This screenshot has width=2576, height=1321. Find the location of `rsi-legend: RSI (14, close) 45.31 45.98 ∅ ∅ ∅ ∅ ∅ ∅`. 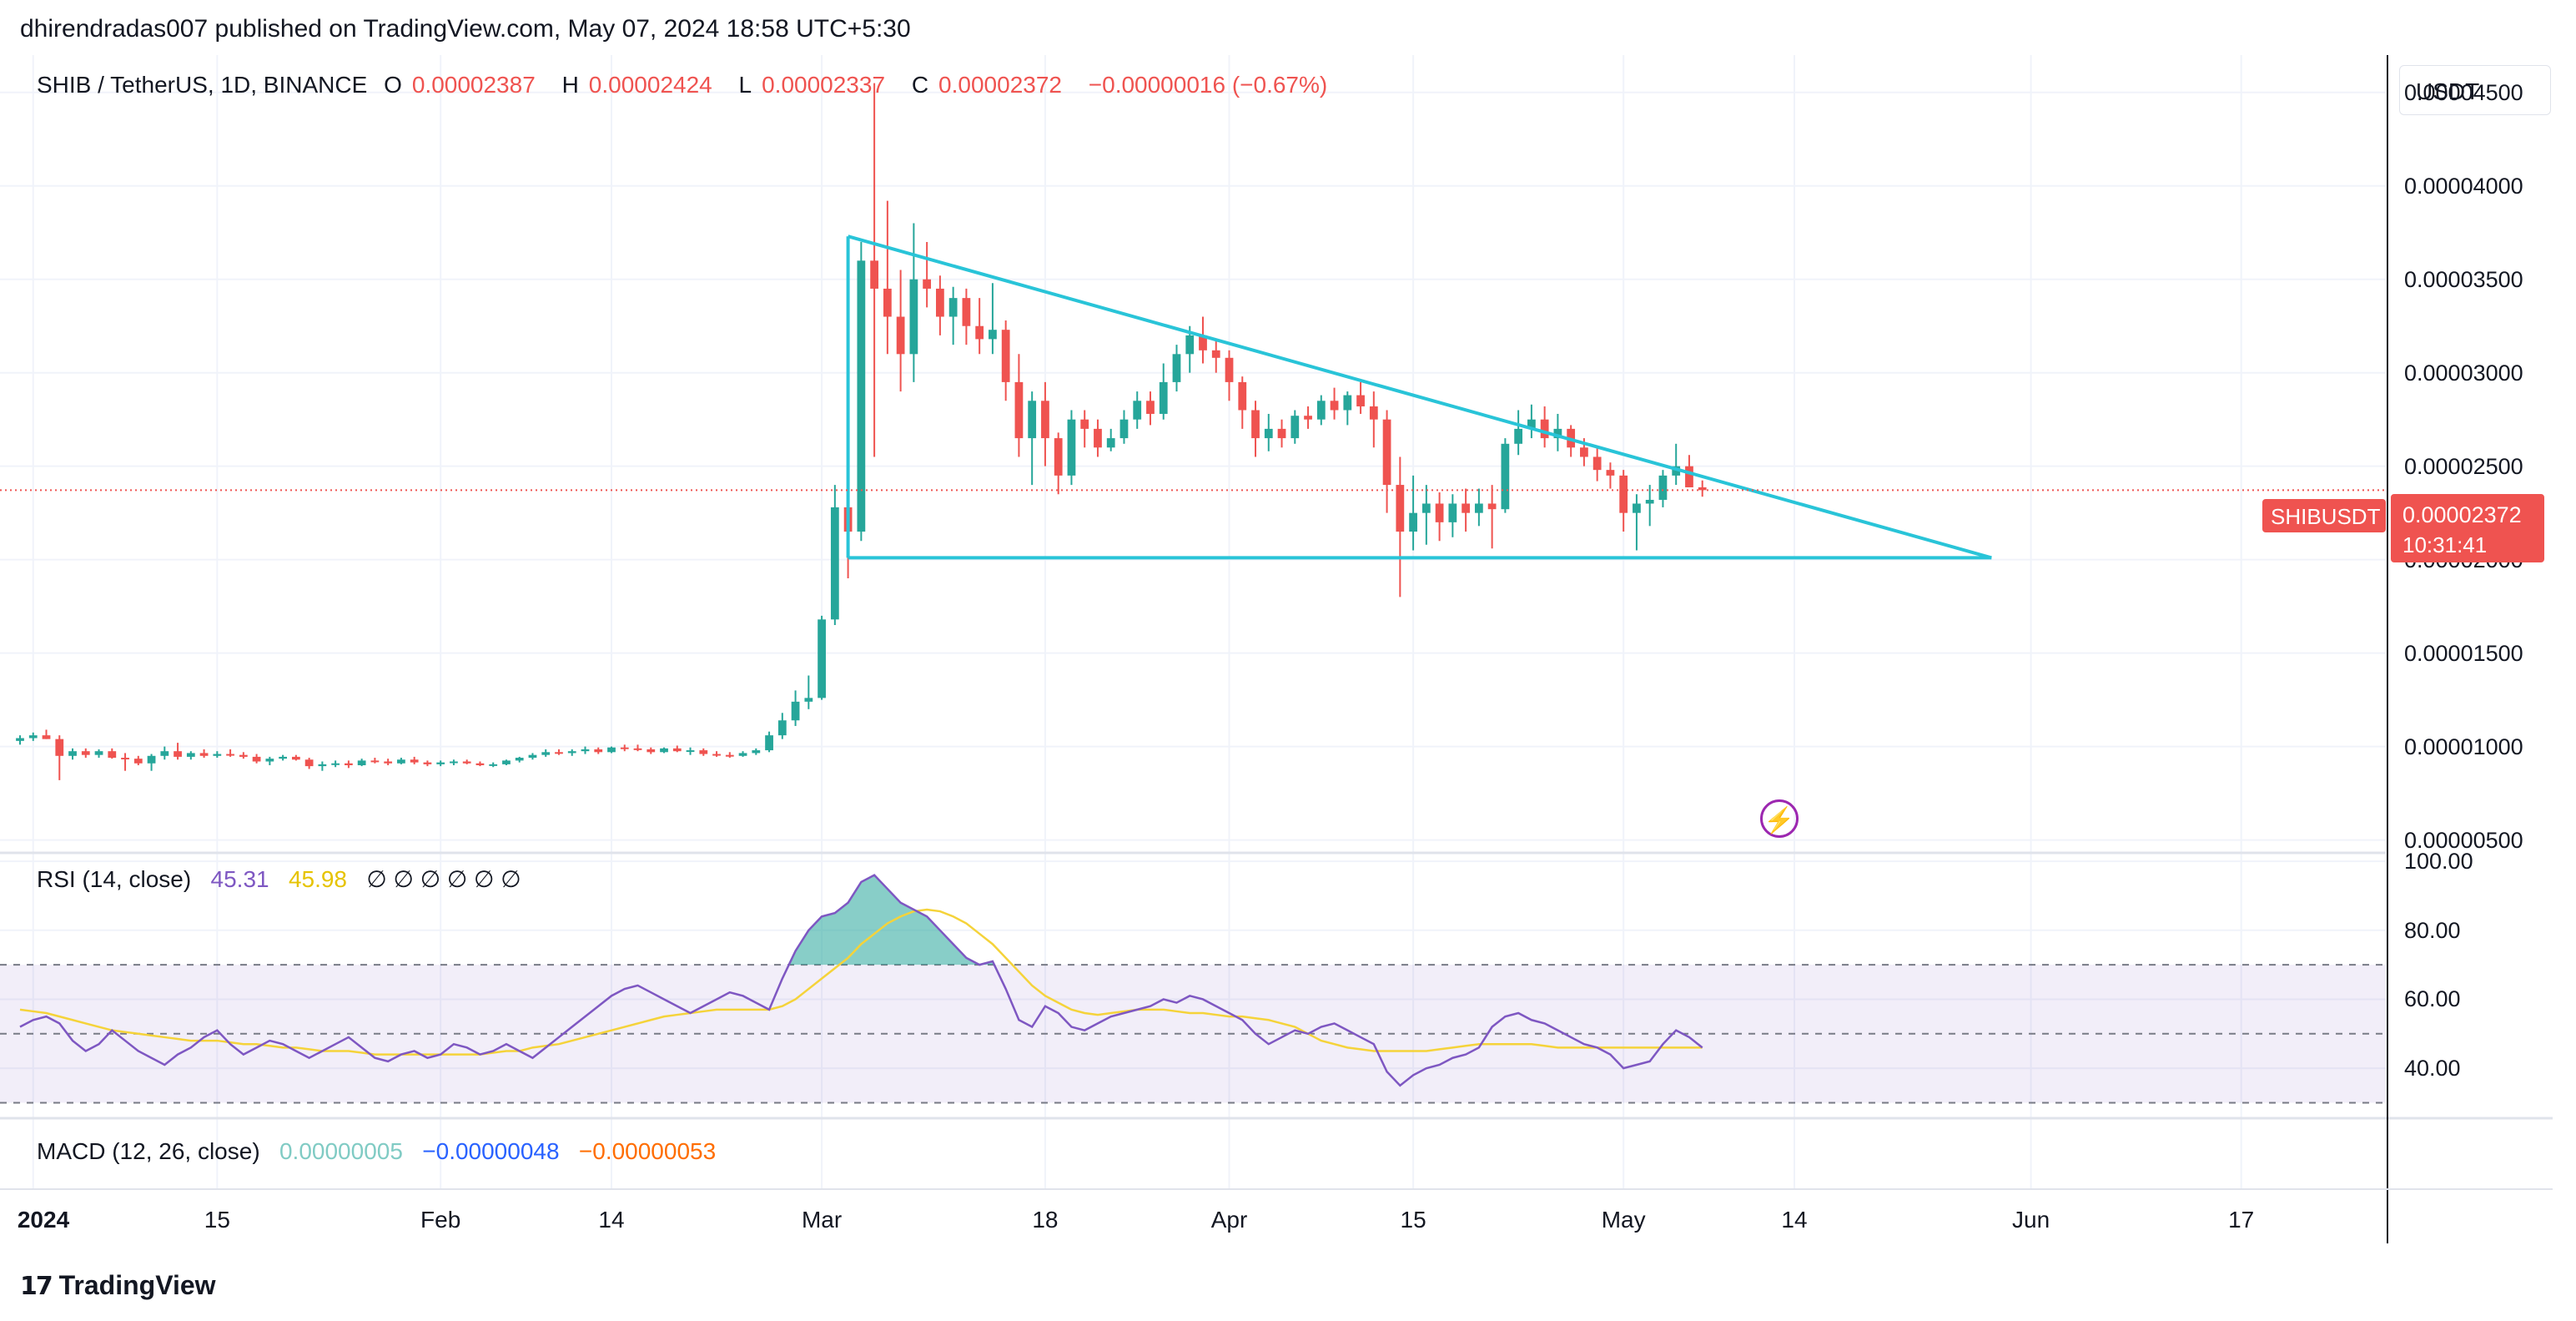

rsi-legend: RSI (14, close) 45.31 45.98 ∅ ∅ ∅ ∅ ∅ ∅ is located at coordinates (279, 879).